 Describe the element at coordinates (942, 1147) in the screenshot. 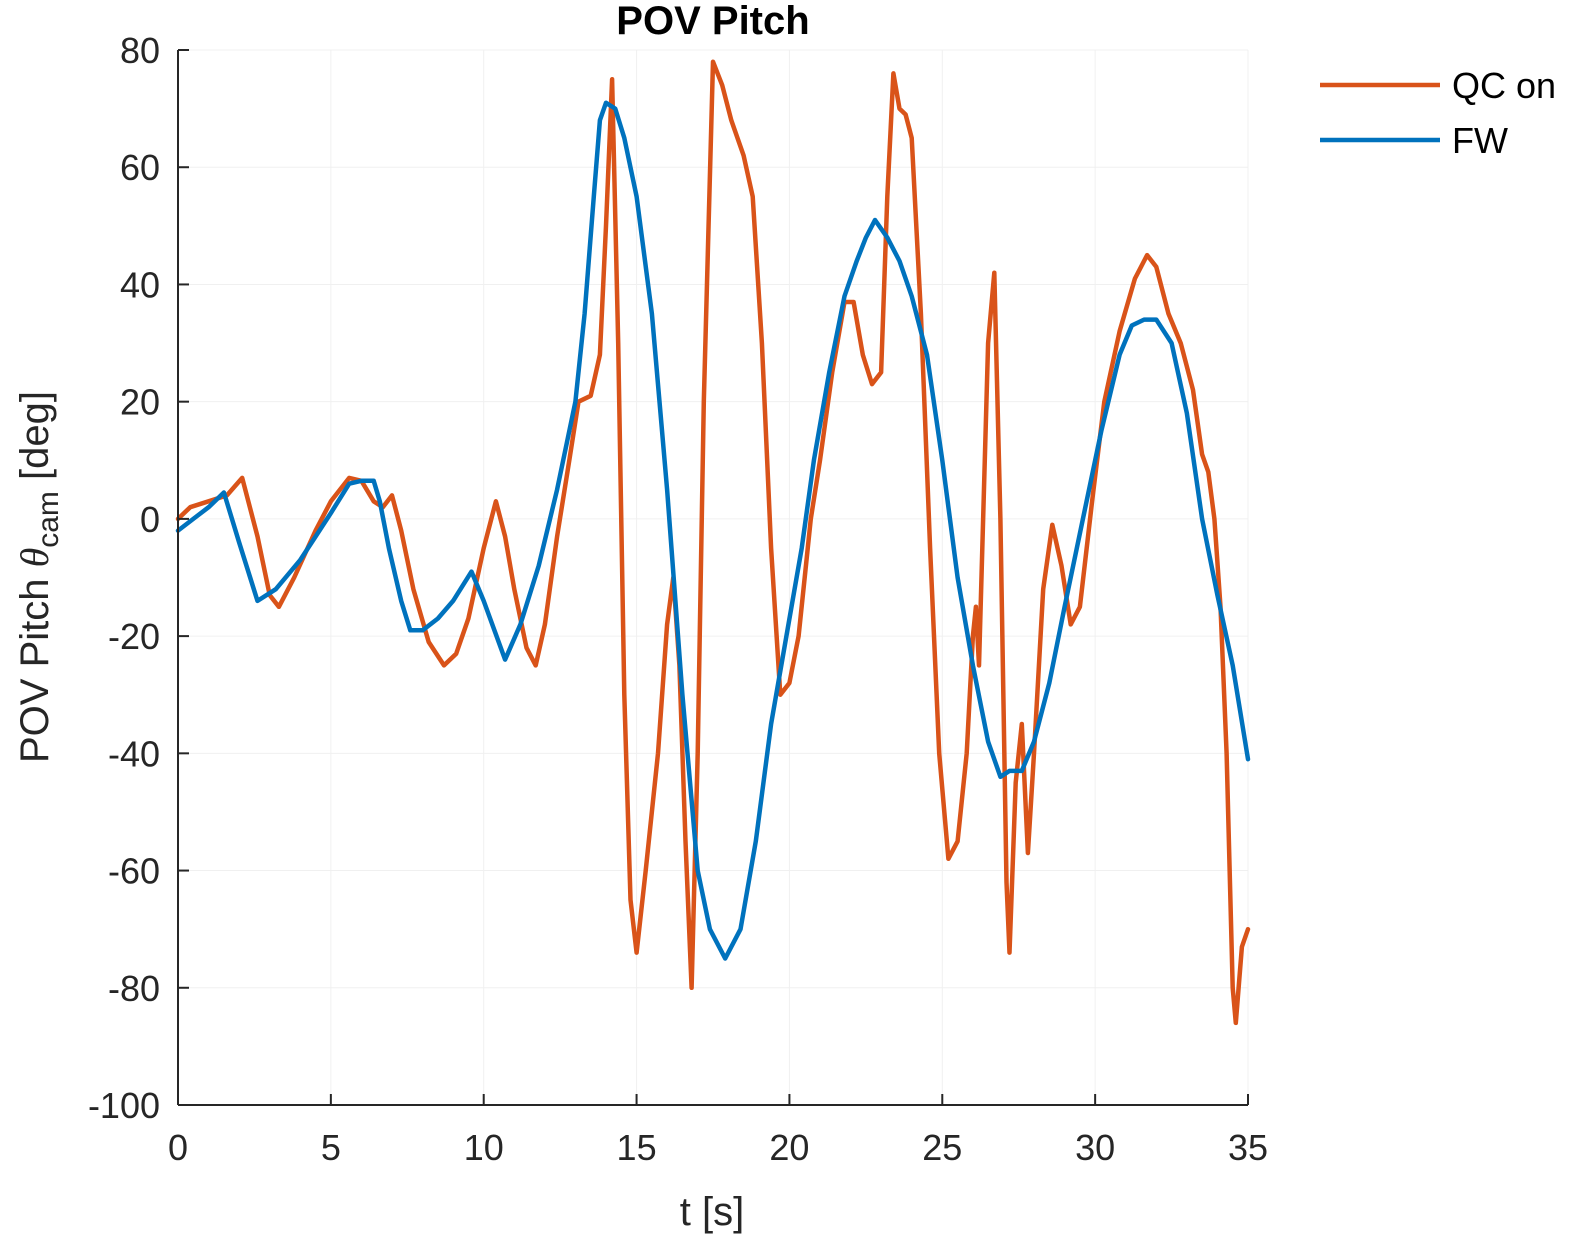

I see `x-tick-label: 25` at that location.